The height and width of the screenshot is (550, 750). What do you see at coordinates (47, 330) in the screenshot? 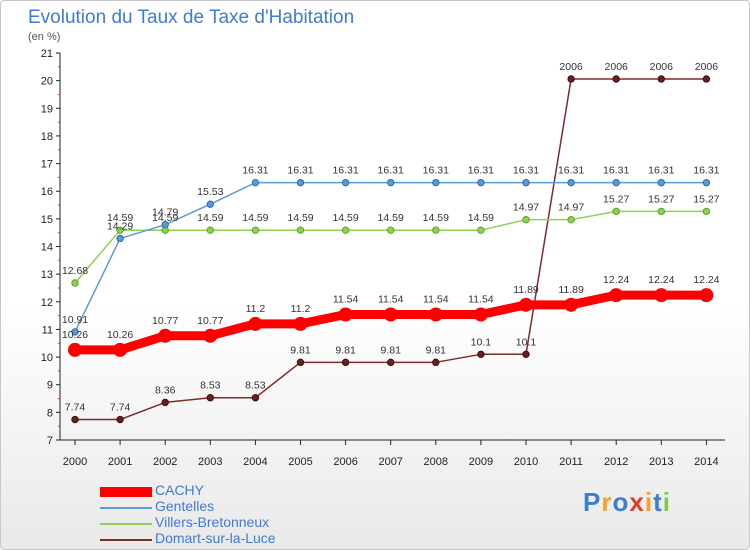
I see `y-tick-label: 11` at bounding box center [47, 330].